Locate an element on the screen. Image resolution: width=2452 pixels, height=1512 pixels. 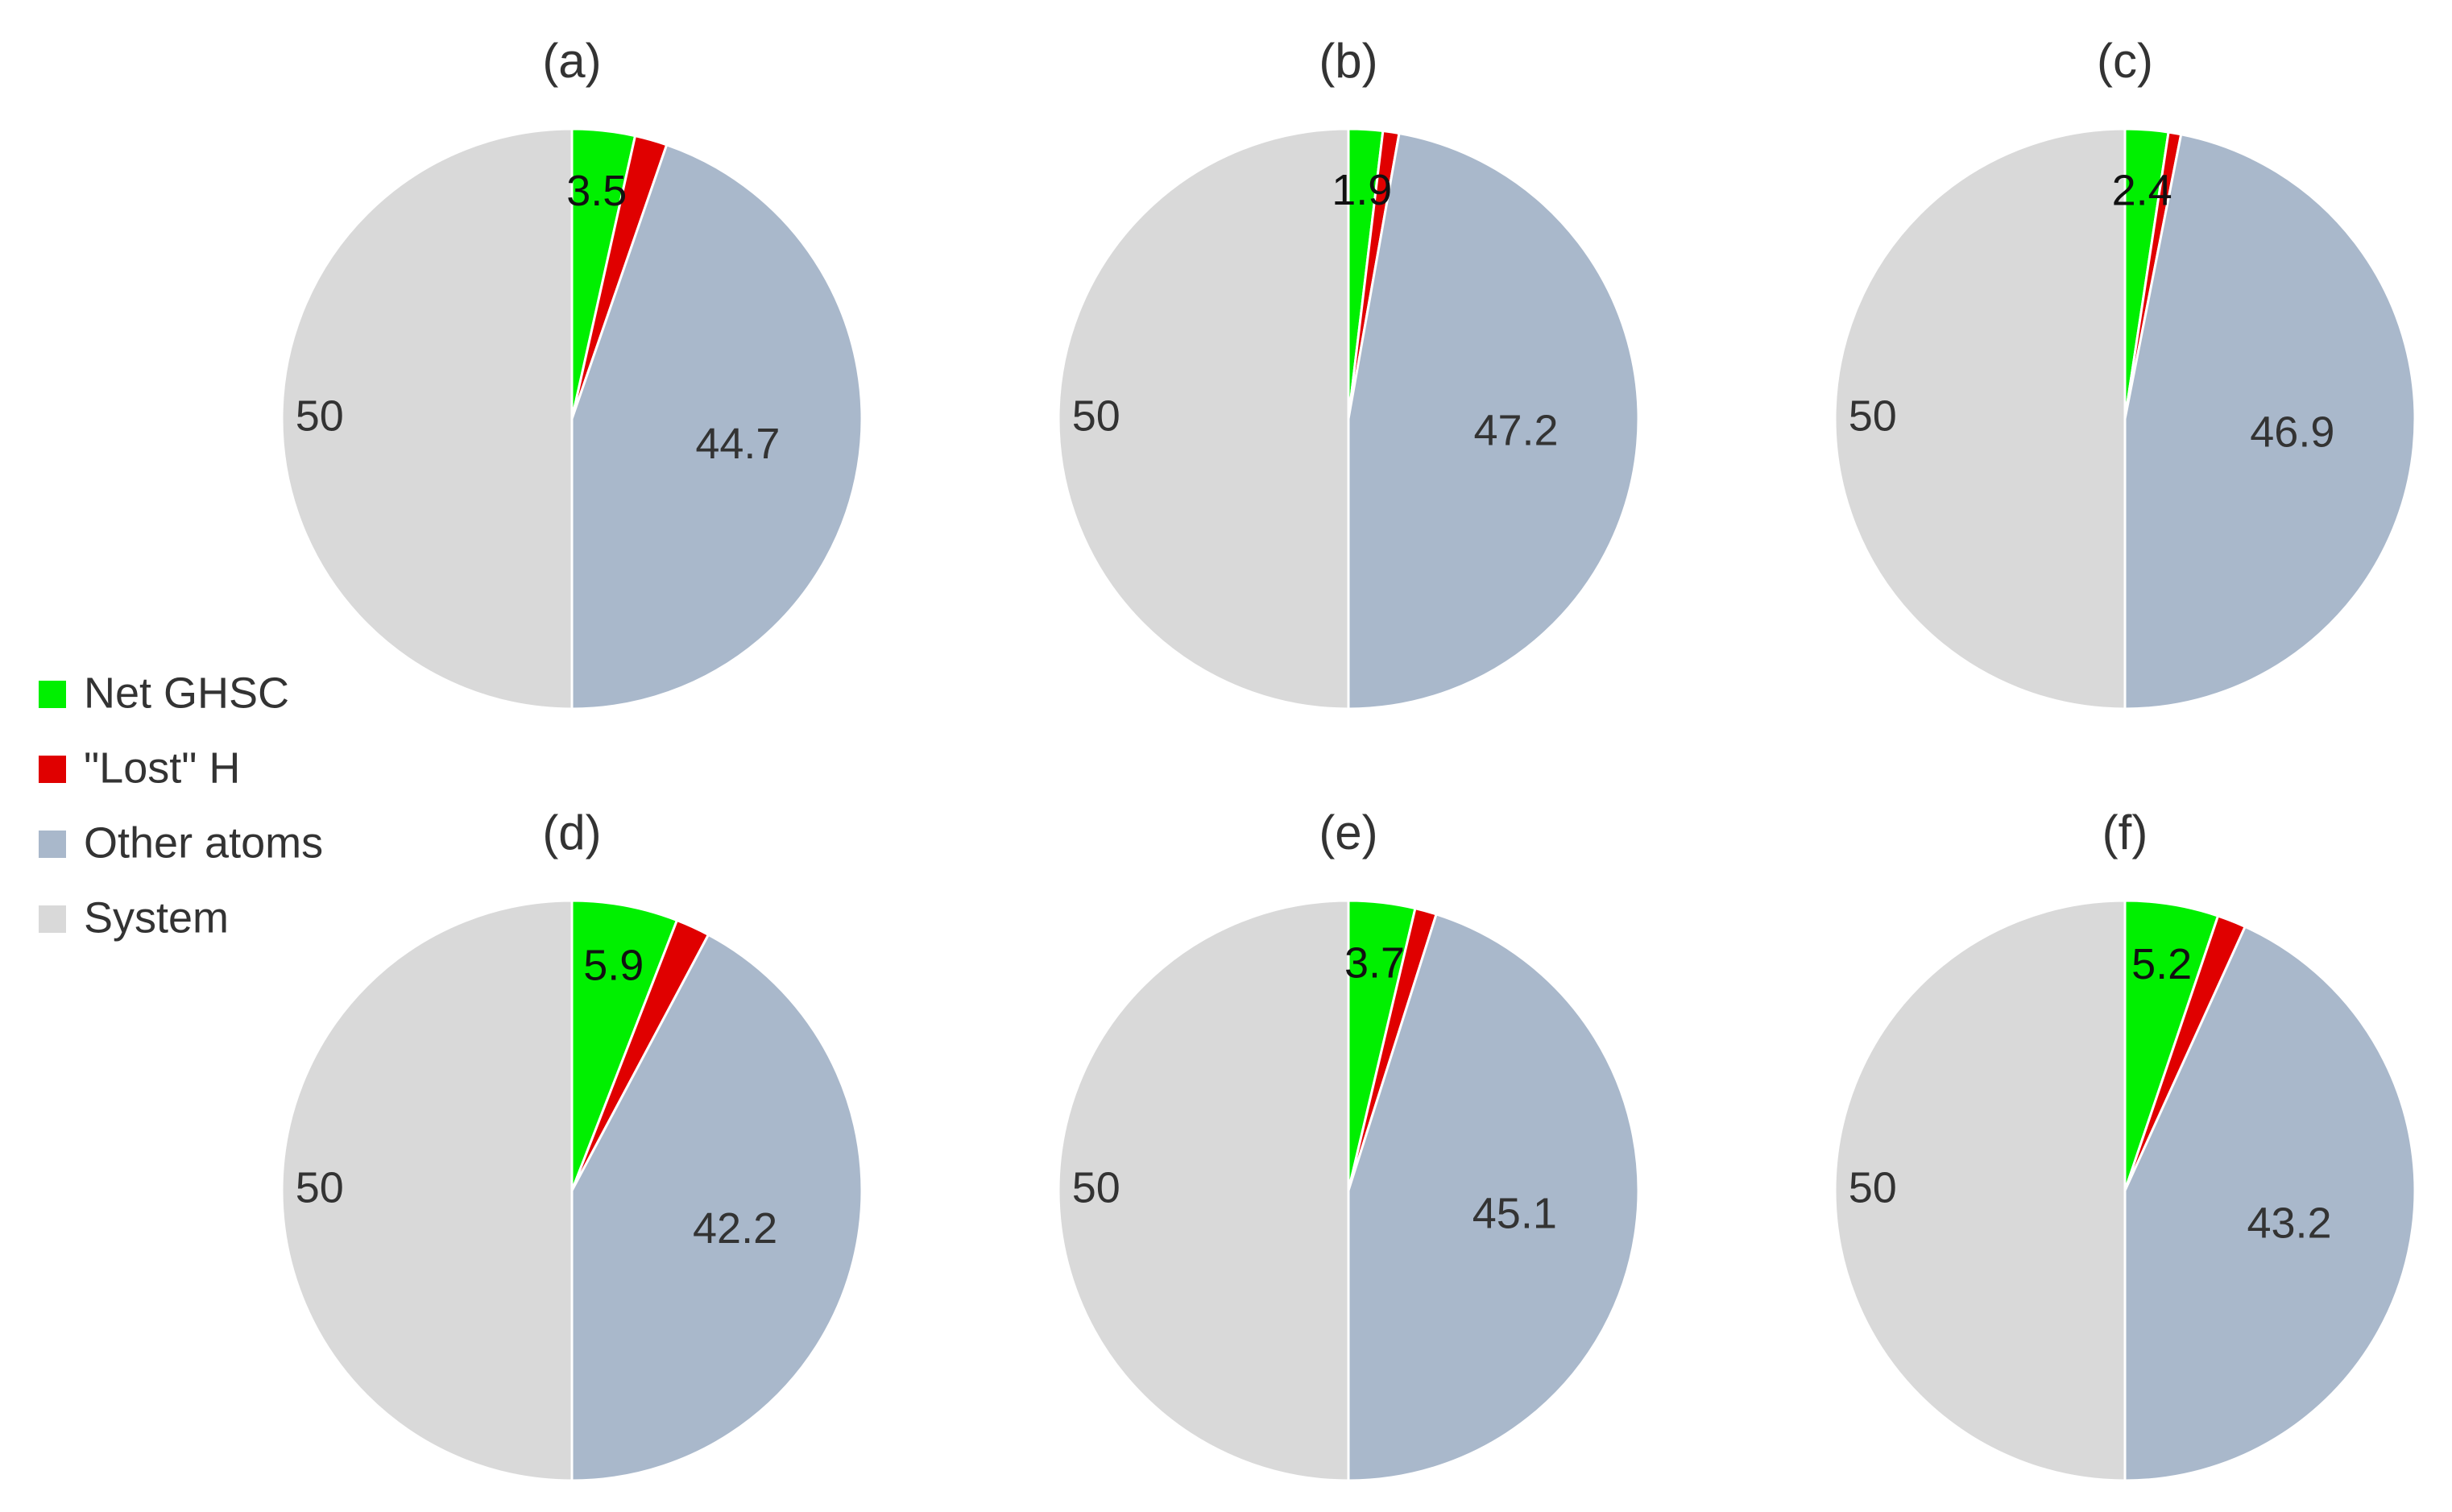
pie-panel: (b) 1.9 47.2 50 is located at coordinates (1348, 372).